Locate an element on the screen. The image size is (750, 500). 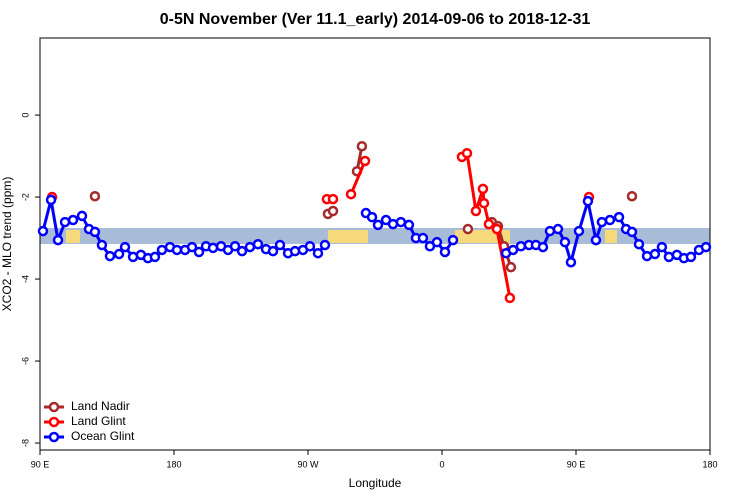
y-tick-label: -4 is located at coordinates (25, 279).